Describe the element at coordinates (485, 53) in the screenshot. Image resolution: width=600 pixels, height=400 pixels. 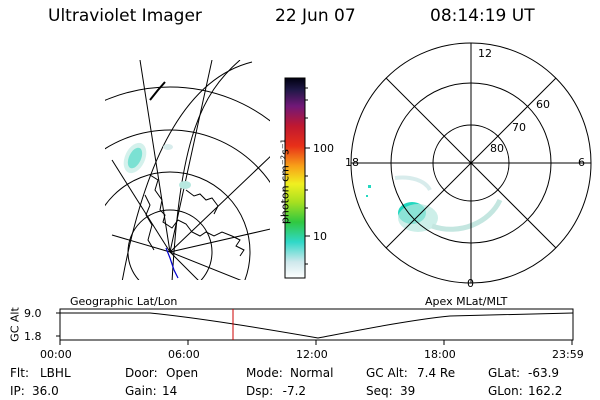
I see `mlt-label-12: 12` at that location.